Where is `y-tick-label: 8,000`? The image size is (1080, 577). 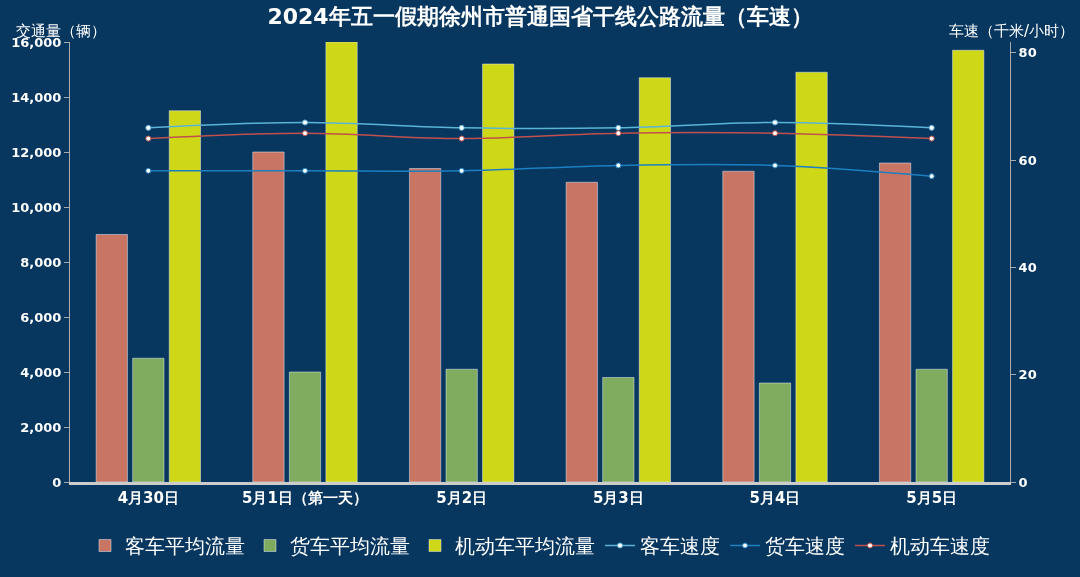
y-tick-label: 8,000 is located at coordinates (41, 262).